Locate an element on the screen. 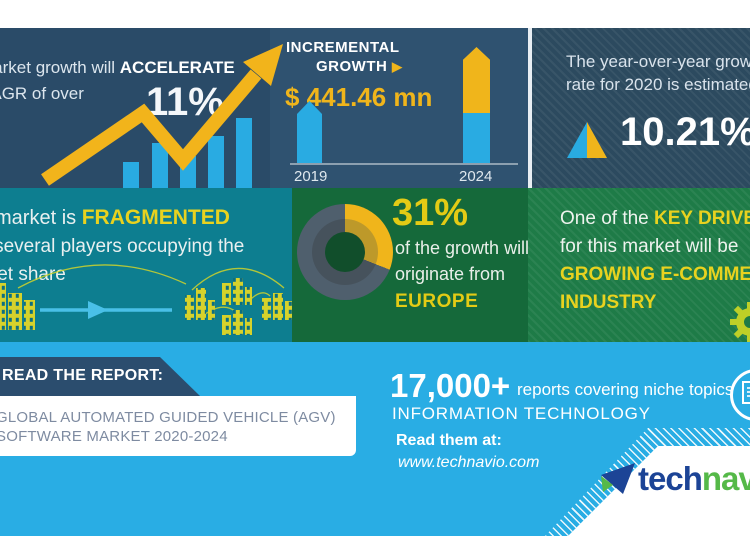 The width and height of the screenshot is (750, 536). fragmented-line3: market share is located at coordinates (33, 274).